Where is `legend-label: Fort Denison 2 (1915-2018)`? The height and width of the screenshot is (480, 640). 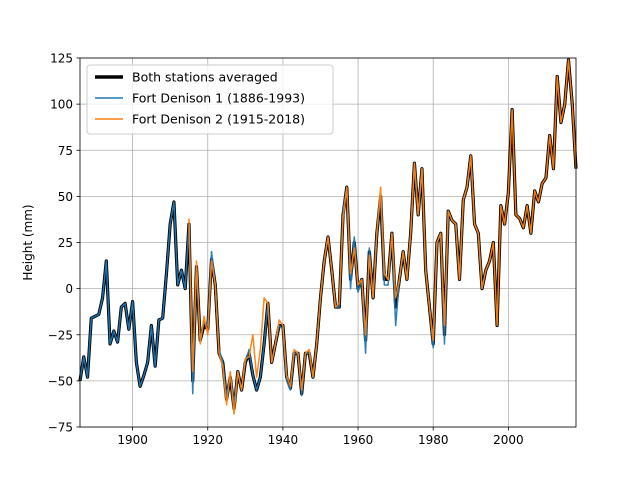
legend-label: Fort Denison 2 (1915-2018) is located at coordinates (218, 119).